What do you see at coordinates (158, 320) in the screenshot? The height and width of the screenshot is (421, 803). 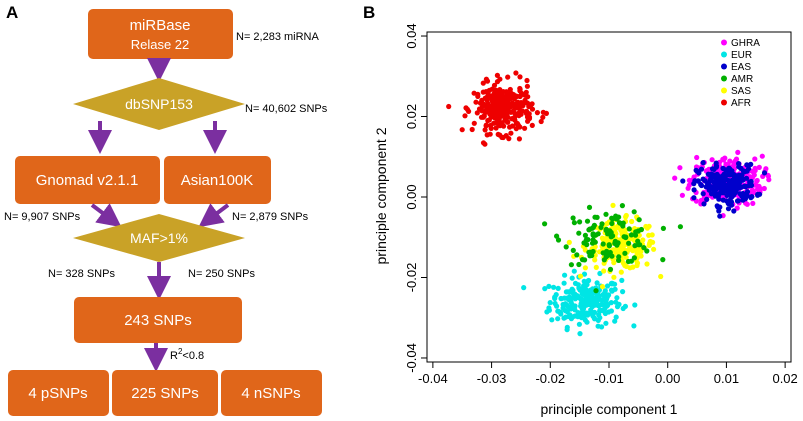 I see `merged-snps-label: 243 SNPs` at bounding box center [158, 320].